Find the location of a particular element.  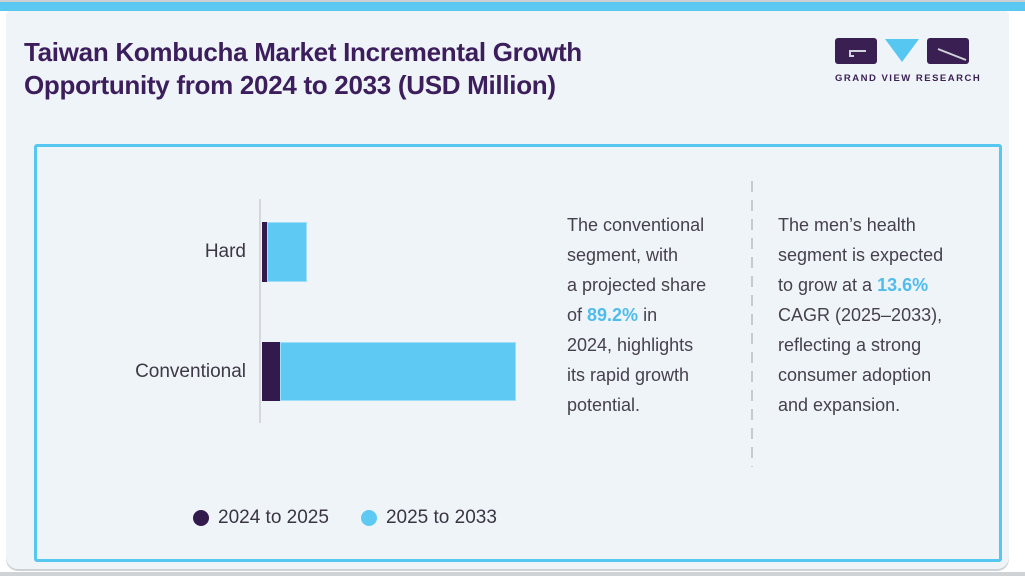

logo-v-triangle-icon is located at coordinates (902, 50).